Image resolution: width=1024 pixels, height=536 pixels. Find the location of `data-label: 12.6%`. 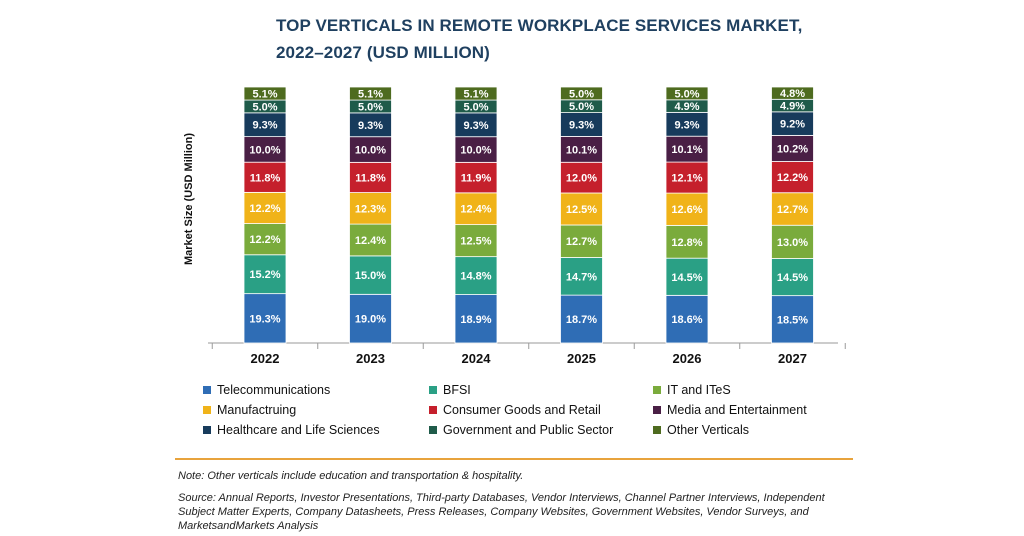

data-label: 12.6% is located at coordinates (686, 210).